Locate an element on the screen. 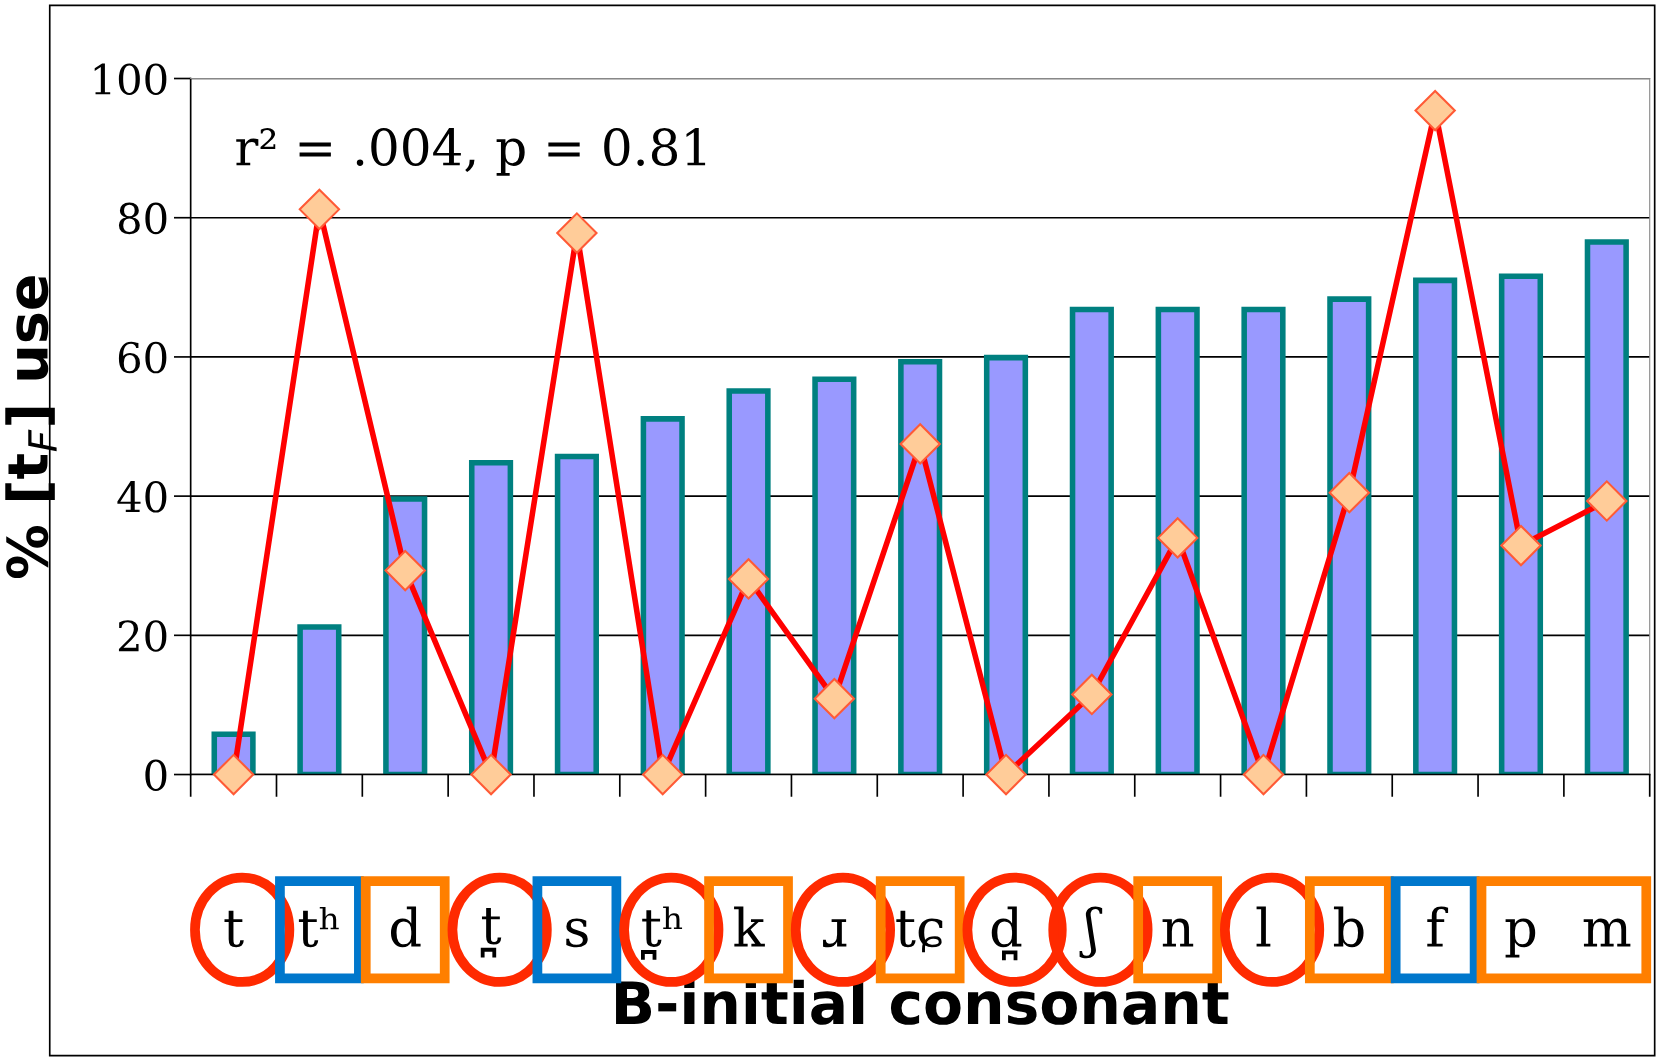  x-tick-label: ʃ is located at coordinates (1091, 932).